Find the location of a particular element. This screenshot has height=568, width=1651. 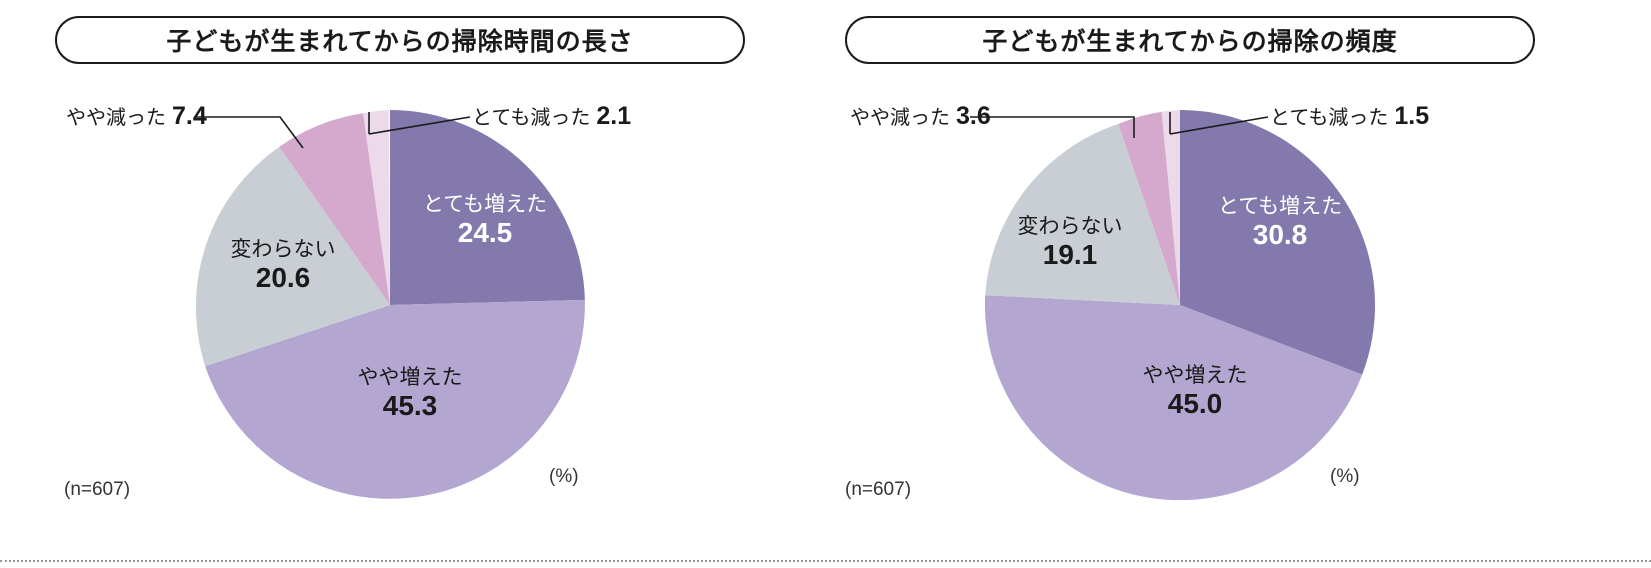

bottom-divider is located at coordinates (825, 561).